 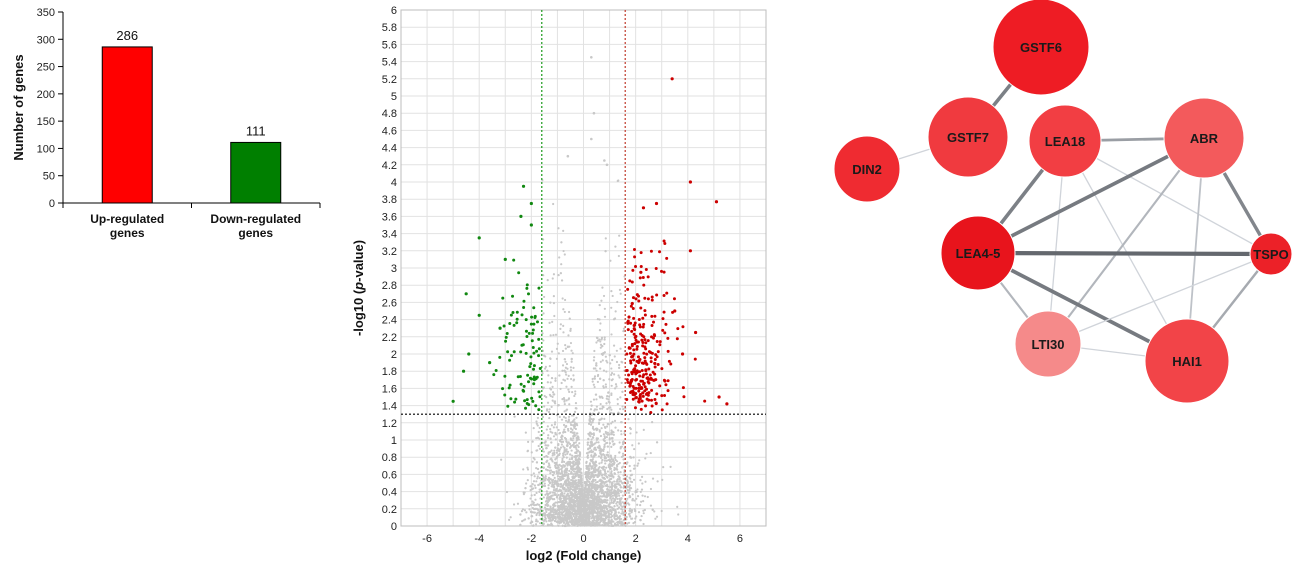 What do you see at coordinates (256, 130) in the screenshot?
I see `bar-data-label: 111` at bounding box center [256, 130].